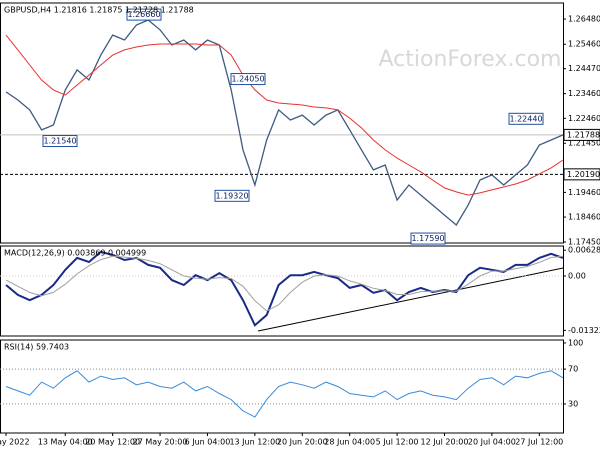 This screenshot has width=600, height=450. What do you see at coordinates (584, 143) in the screenshot?
I see `y-tick-label: 1.21450` at bounding box center [584, 143].